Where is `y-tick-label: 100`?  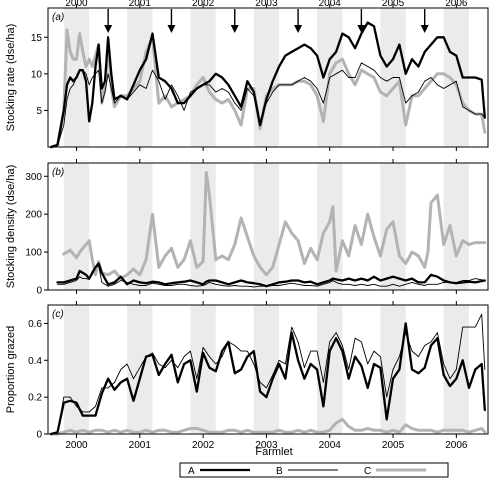 y-tick-label: 100 is located at coordinates (33, 253).